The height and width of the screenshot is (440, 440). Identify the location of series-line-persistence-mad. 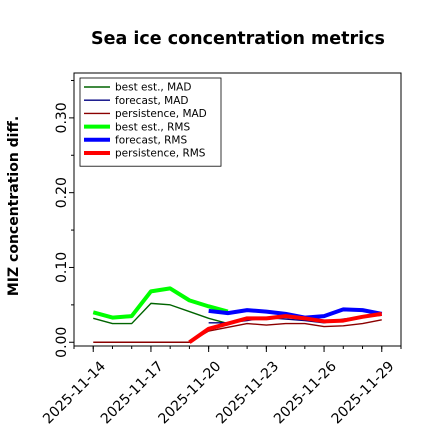
(237, 331).